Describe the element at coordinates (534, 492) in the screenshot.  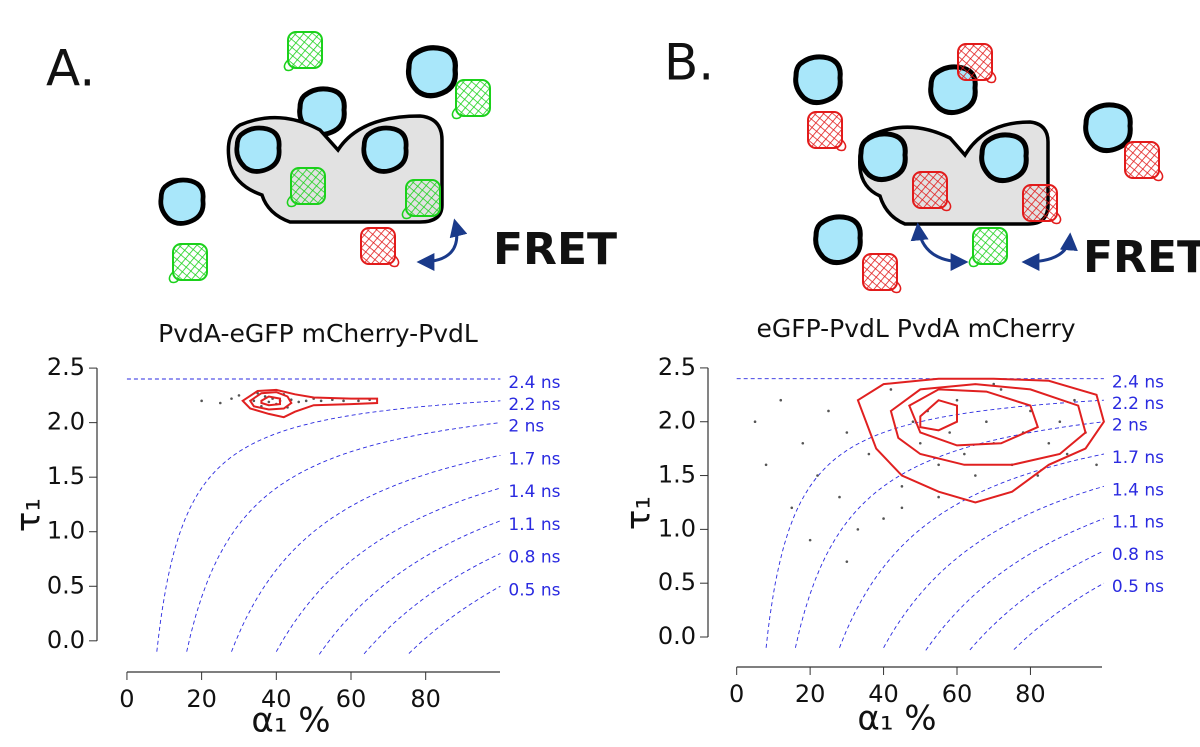
I see `iso-label: 1.4 ns` at that location.